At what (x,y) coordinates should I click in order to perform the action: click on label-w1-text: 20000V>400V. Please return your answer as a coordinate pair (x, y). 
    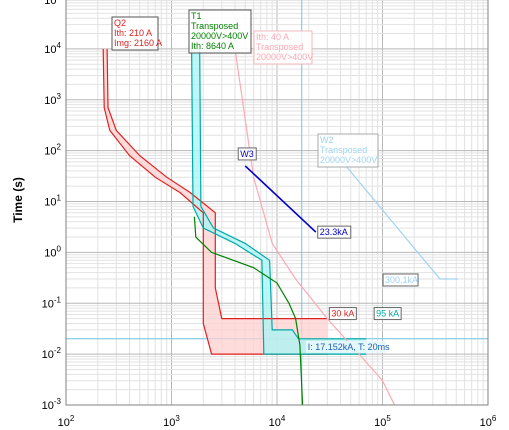
    Looking at the image, I should click on (284, 57).